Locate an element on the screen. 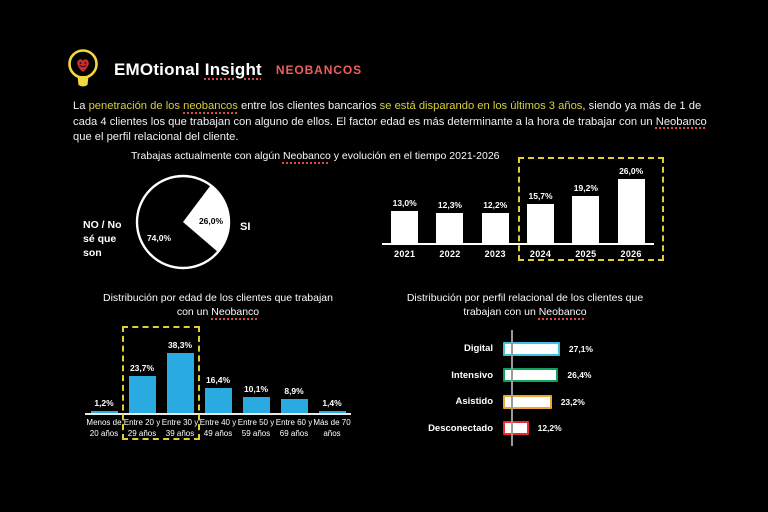  text-segment: entre los clientes bancarios is located at coordinates (308, 106).